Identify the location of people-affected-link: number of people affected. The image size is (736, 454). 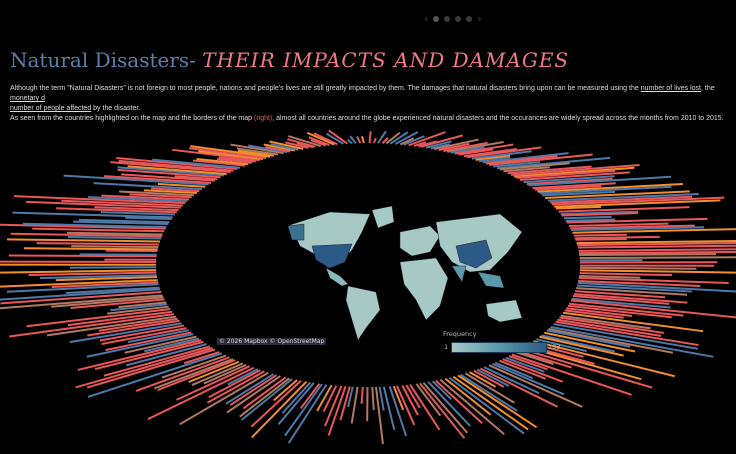
(51, 108).